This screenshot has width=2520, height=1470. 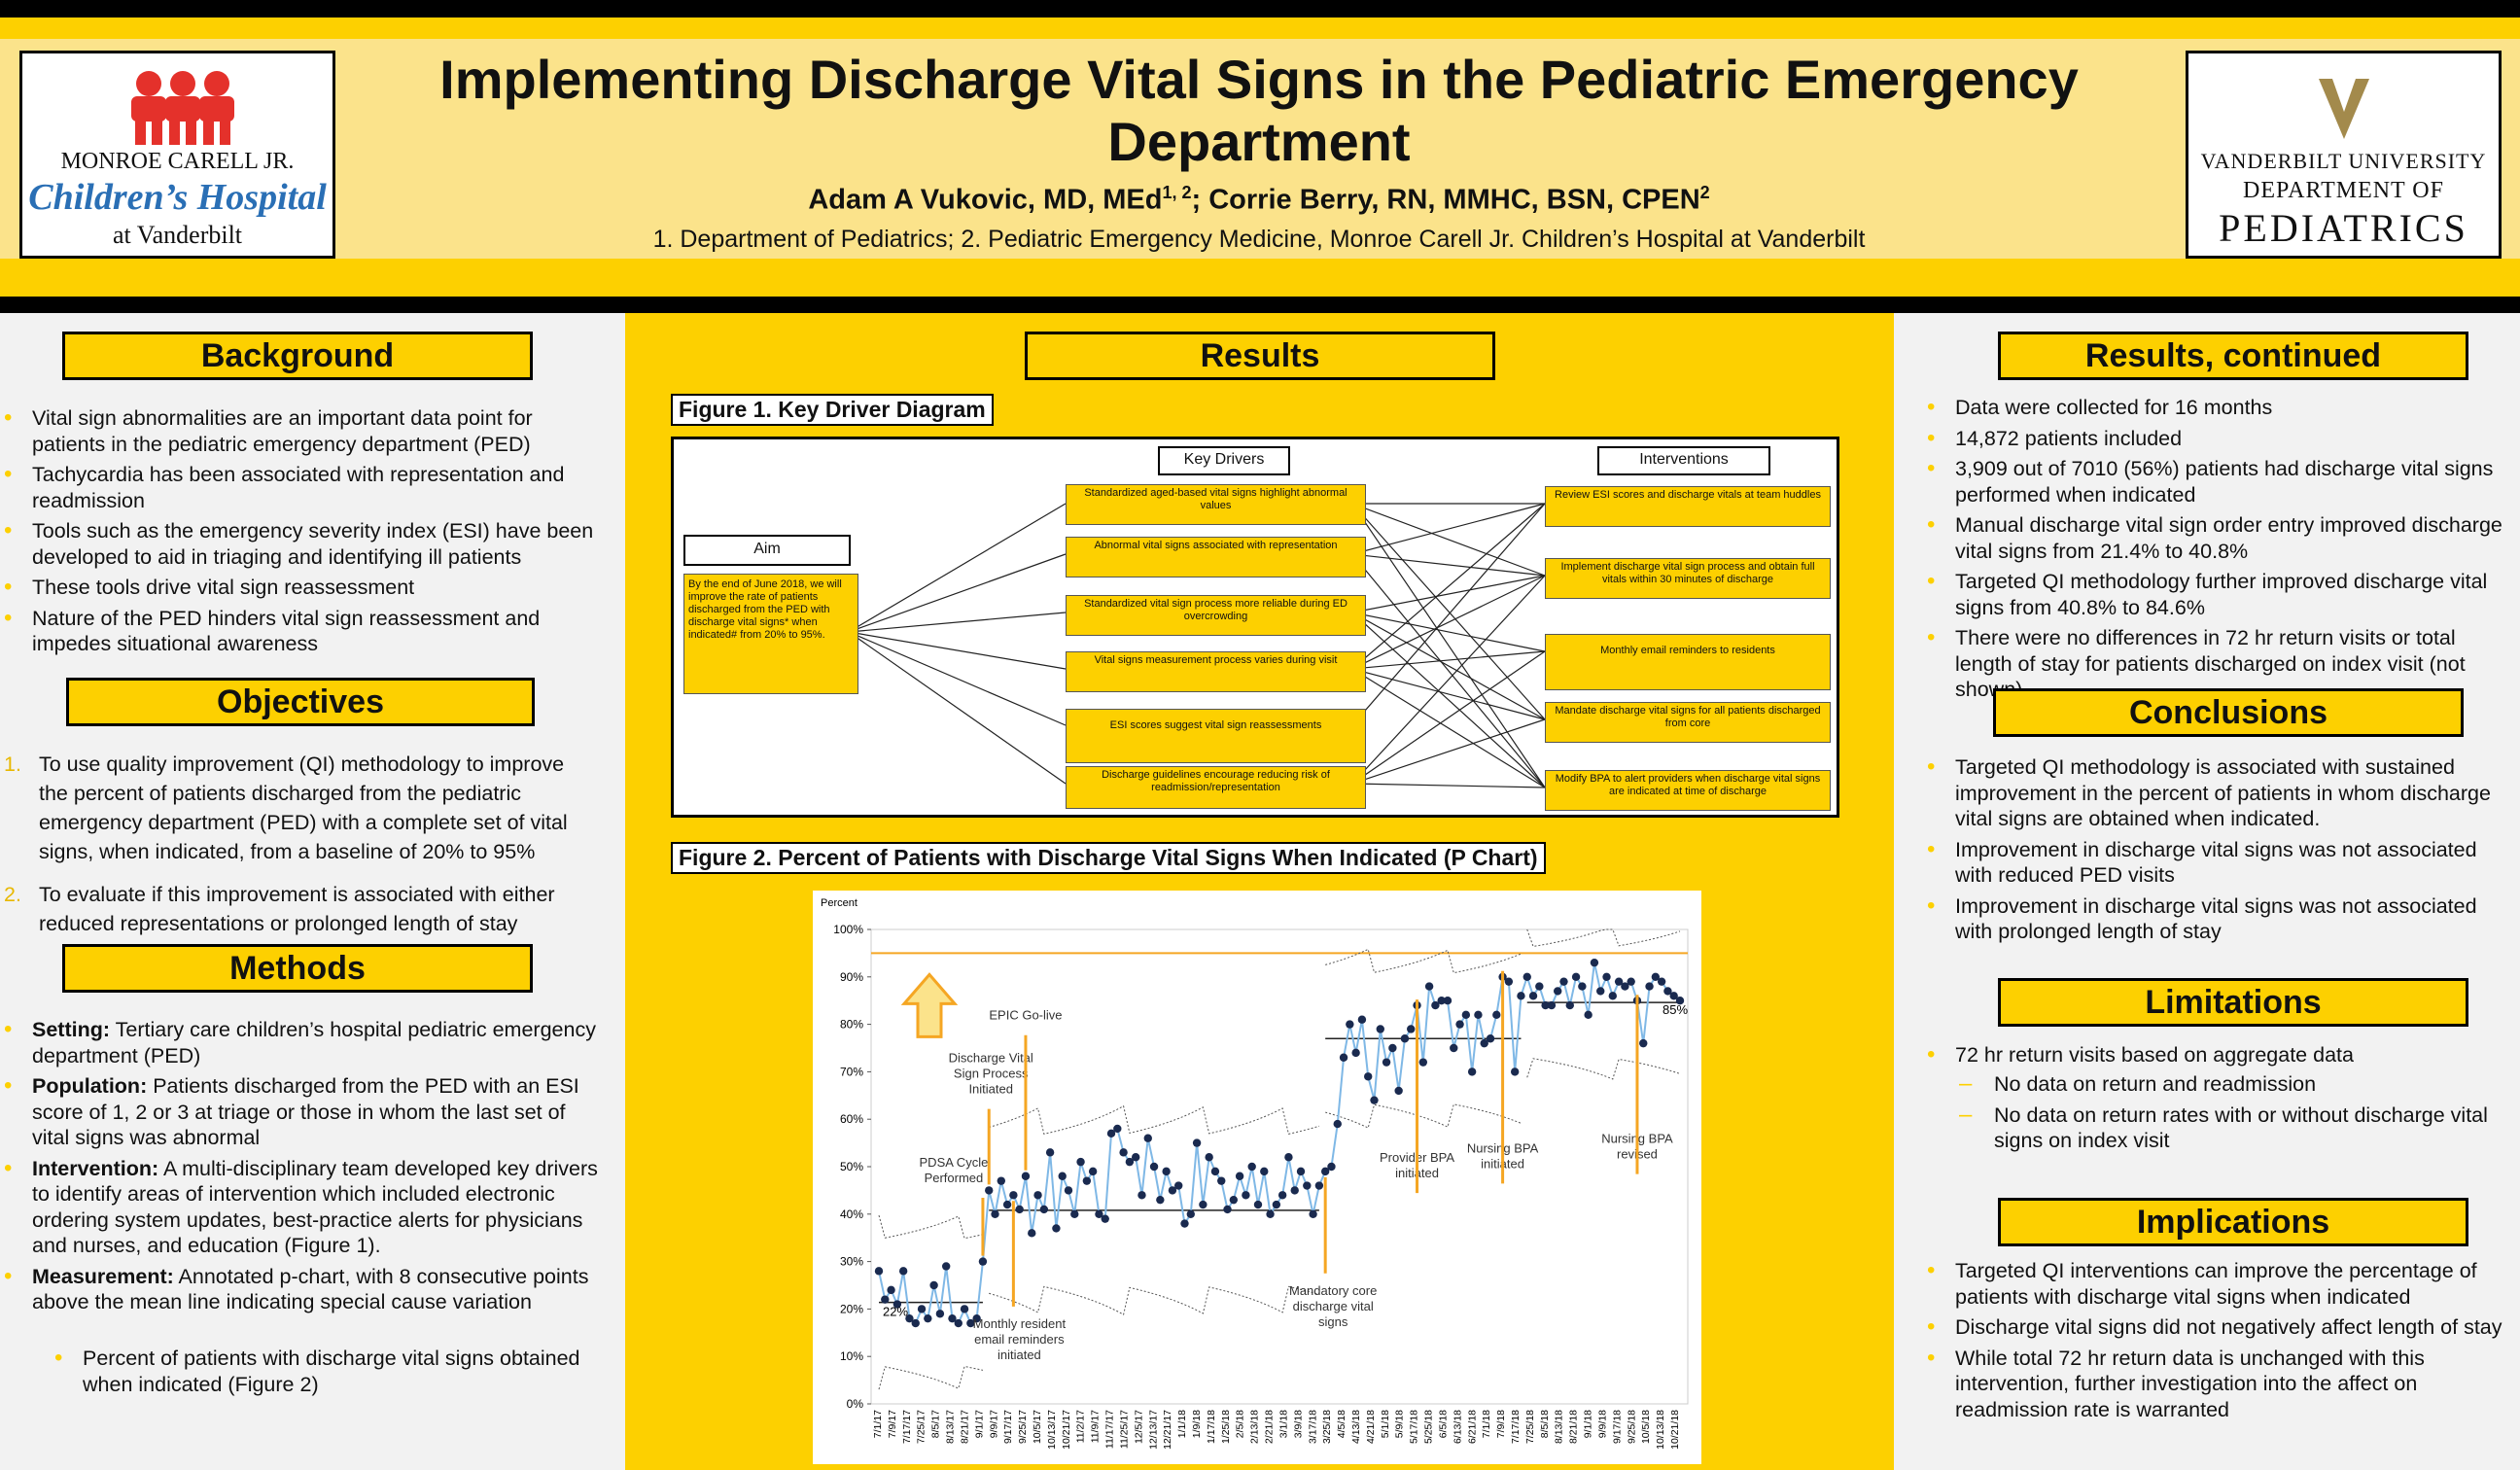 What do you see at coordinates (1255, 1427) in the screenshot?
I see `x-tick-label: 2/13/18` at bounding box center [1255, 1427].